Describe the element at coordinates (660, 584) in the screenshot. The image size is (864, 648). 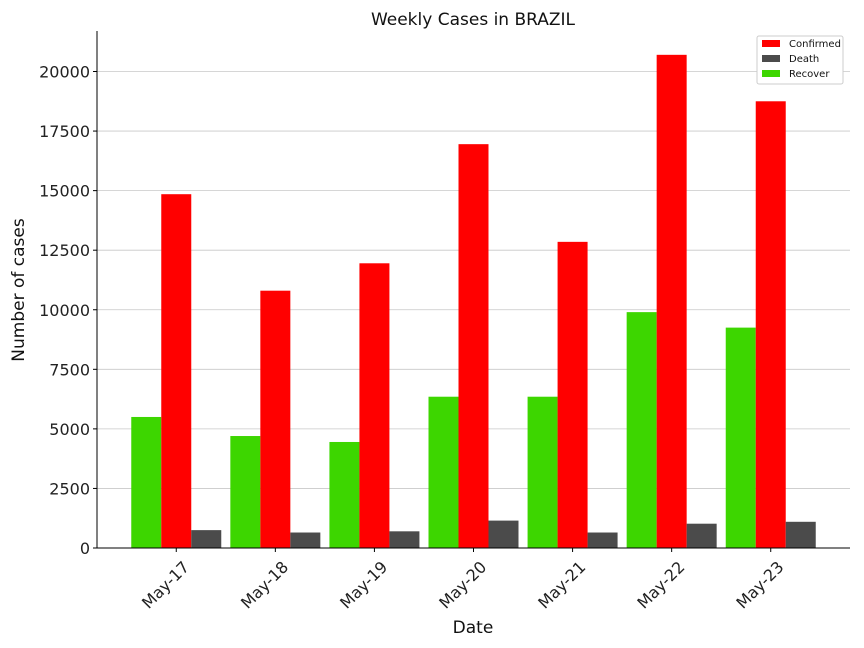
I see `x-tick-label: May-22` at that location.